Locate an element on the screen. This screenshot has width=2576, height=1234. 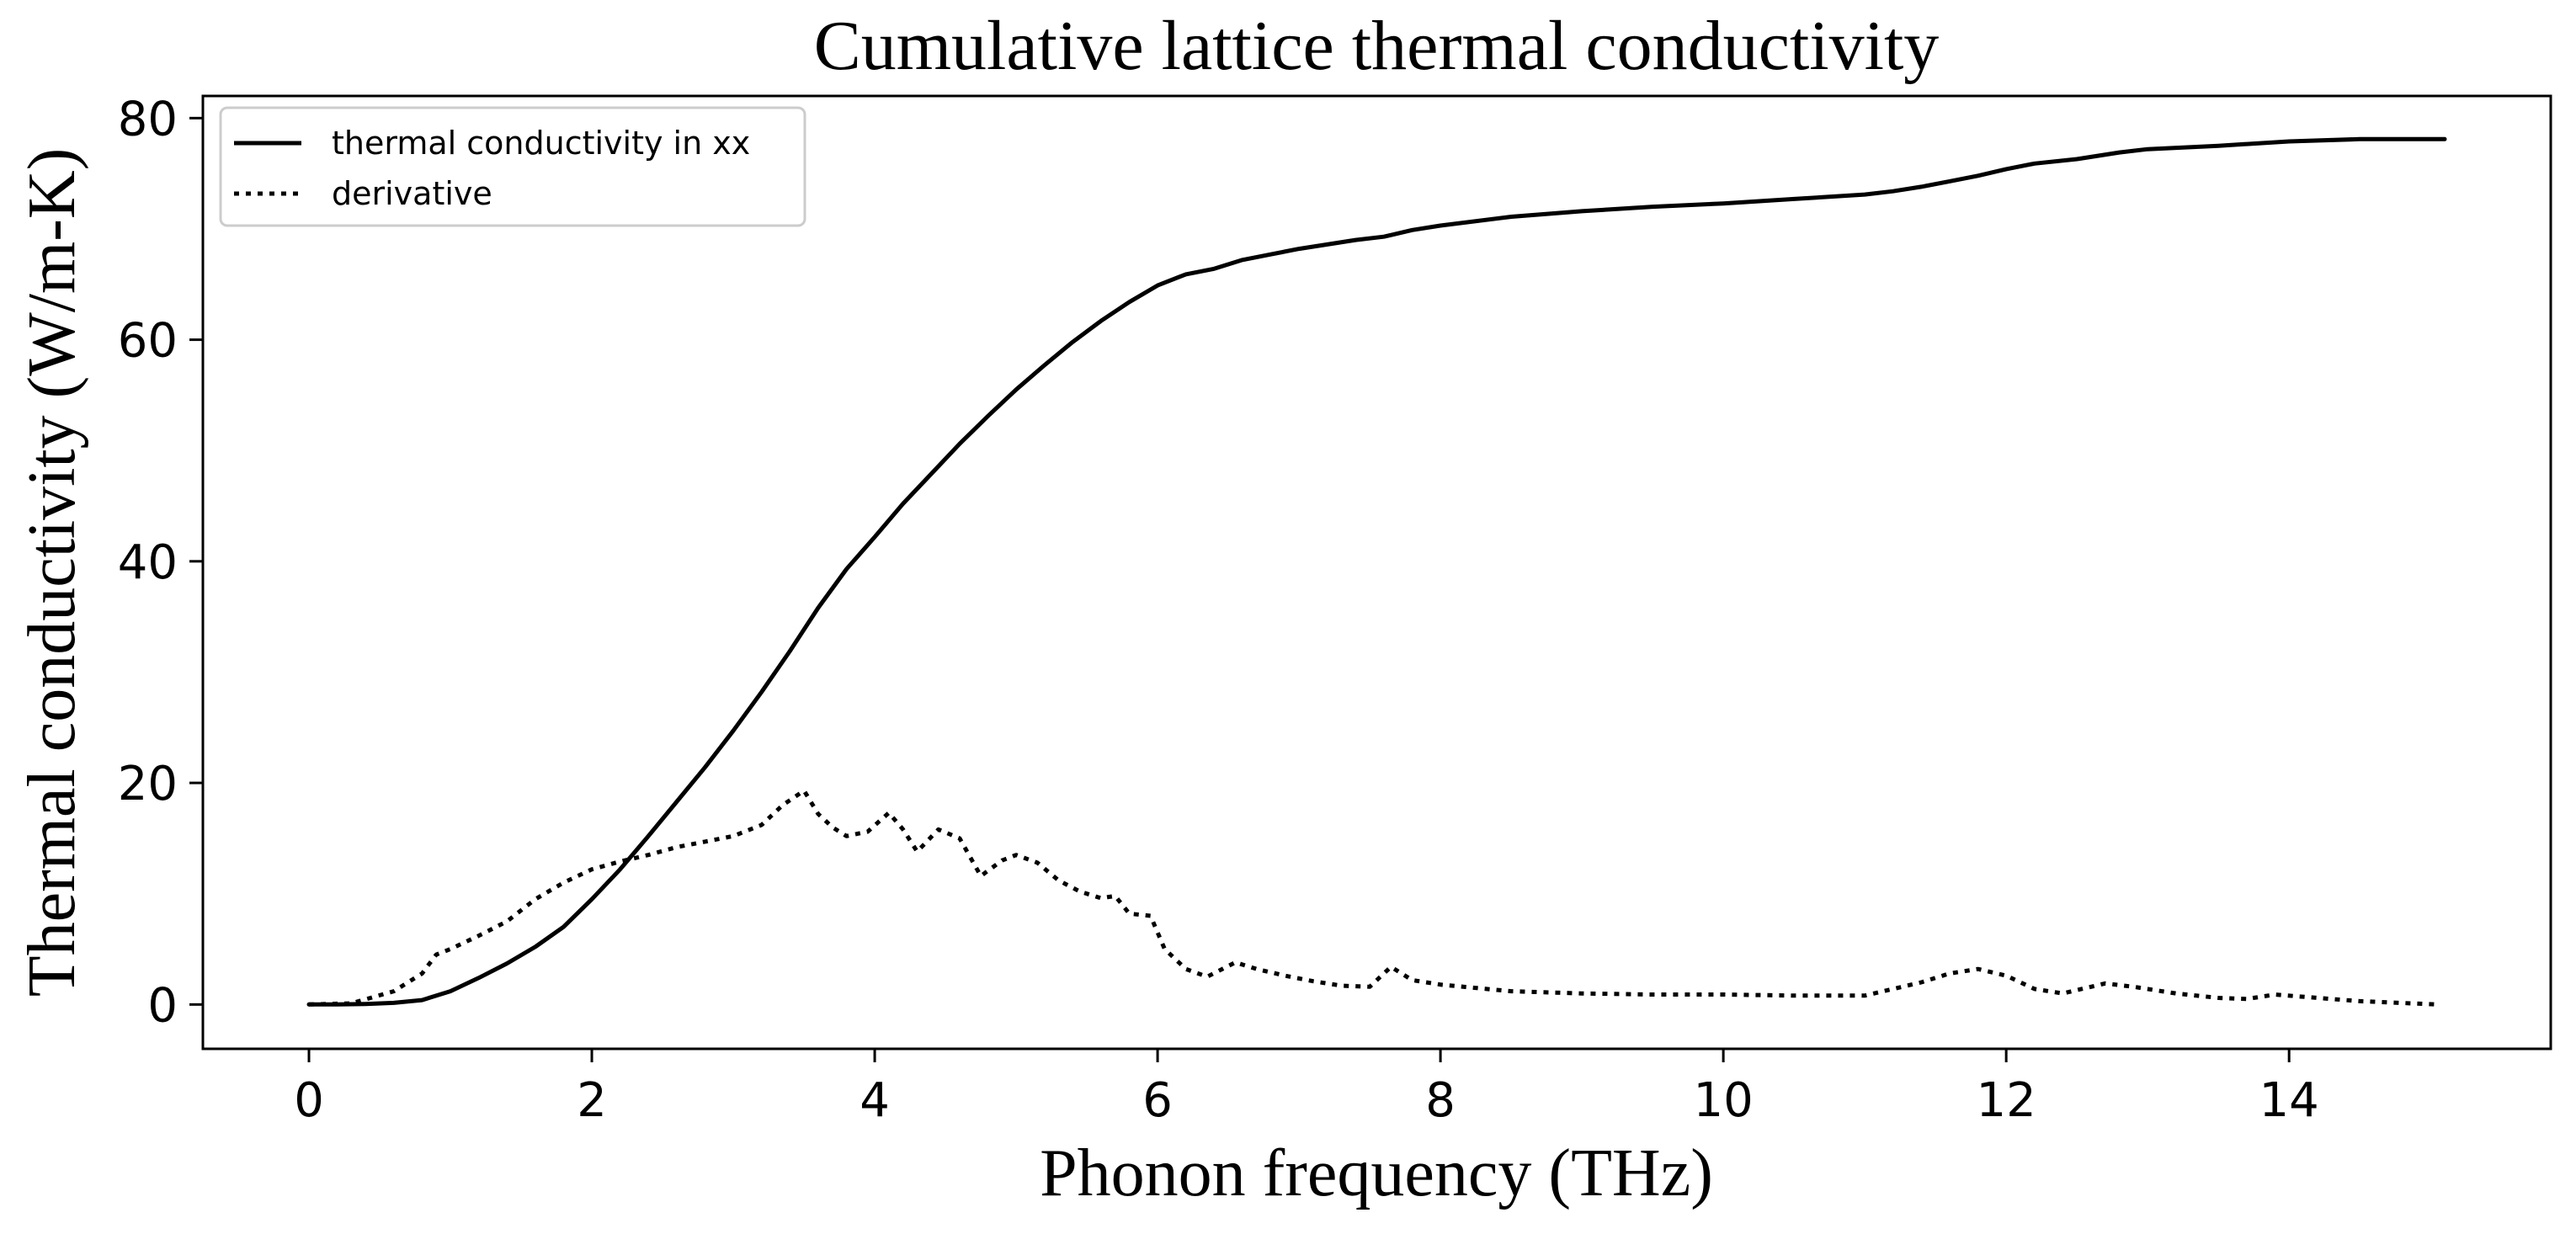
y-tick-label: 80 is located at coordinates (148, 119).